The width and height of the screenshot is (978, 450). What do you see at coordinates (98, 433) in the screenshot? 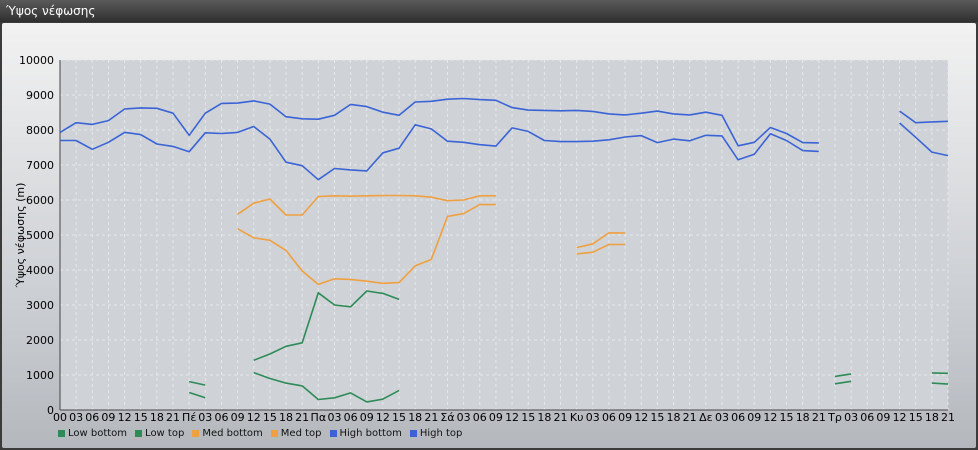
I see `legend-label: Low bottom` at bounding box center [98, 433].